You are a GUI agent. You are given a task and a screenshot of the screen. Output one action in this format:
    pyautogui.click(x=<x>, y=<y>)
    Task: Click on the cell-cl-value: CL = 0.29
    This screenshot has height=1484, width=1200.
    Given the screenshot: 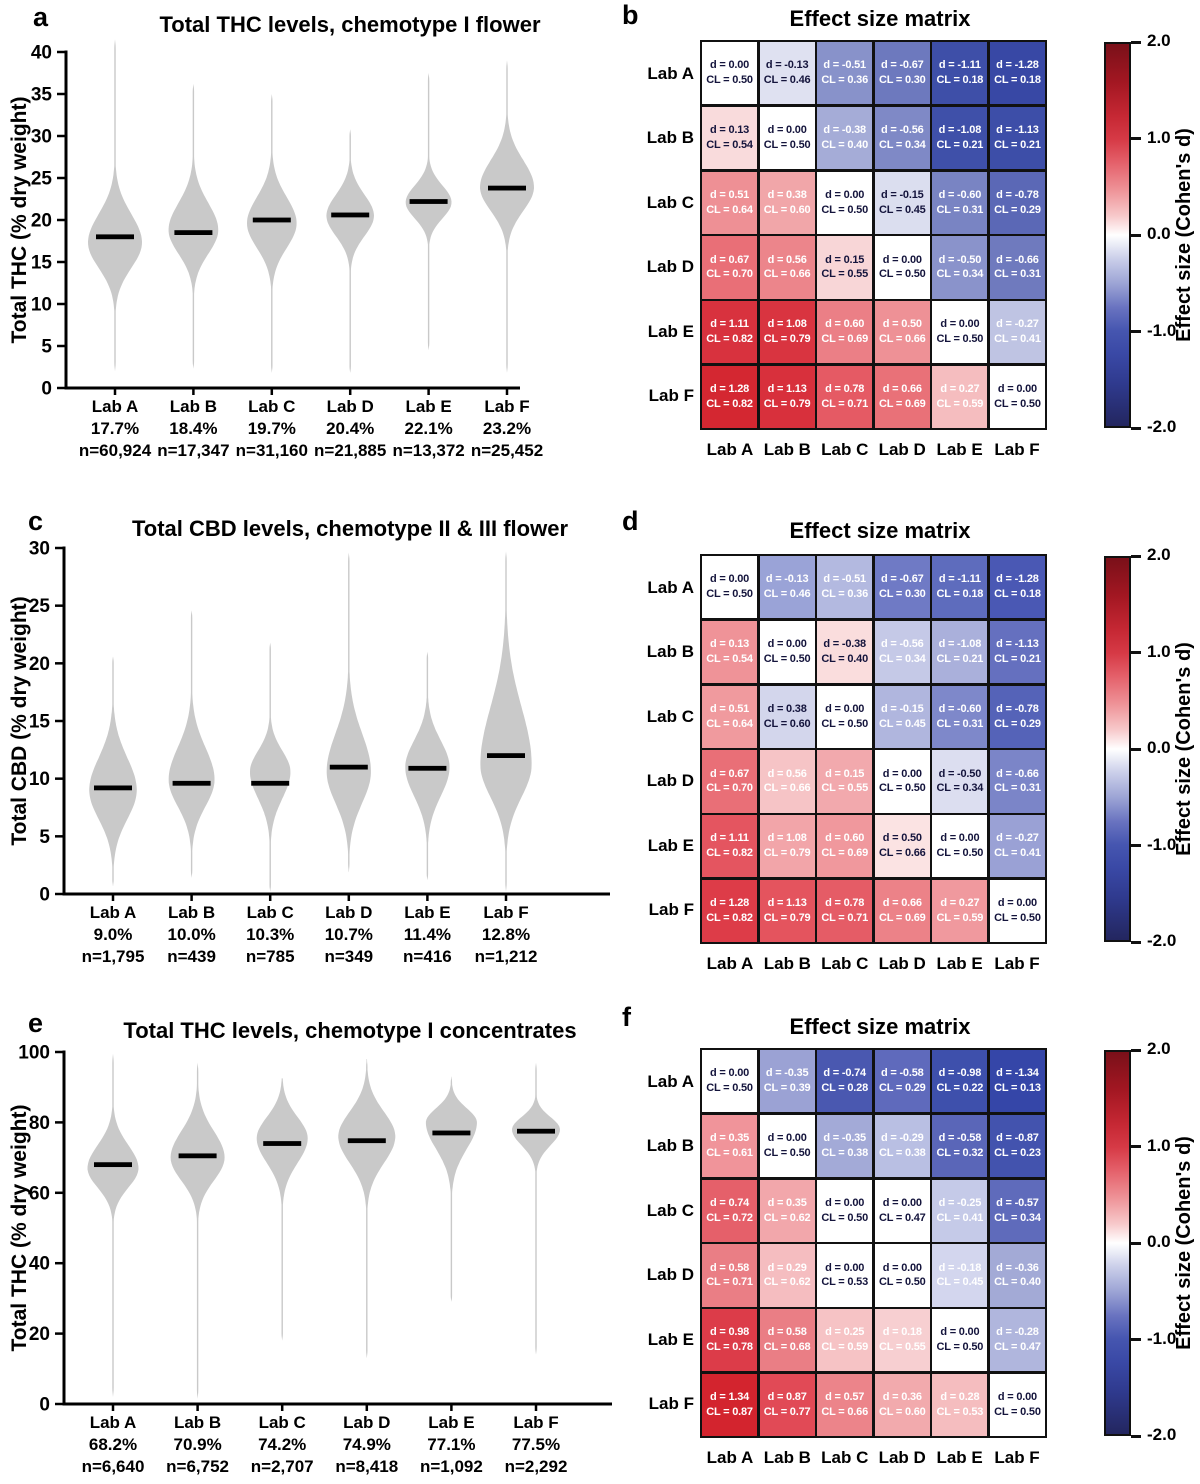 What is the action you would take?
    pyautogui.click(x=902, y=1088)
    